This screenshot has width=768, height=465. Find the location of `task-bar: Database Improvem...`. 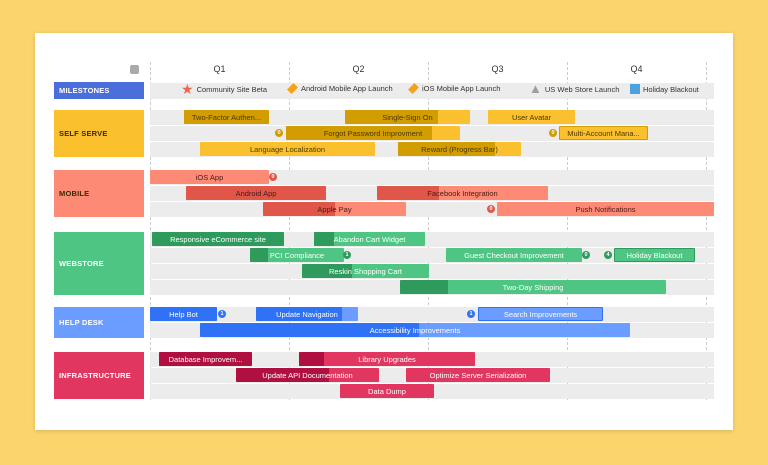

task-bar: Database Improvem... is located at coordinates (205, 359).